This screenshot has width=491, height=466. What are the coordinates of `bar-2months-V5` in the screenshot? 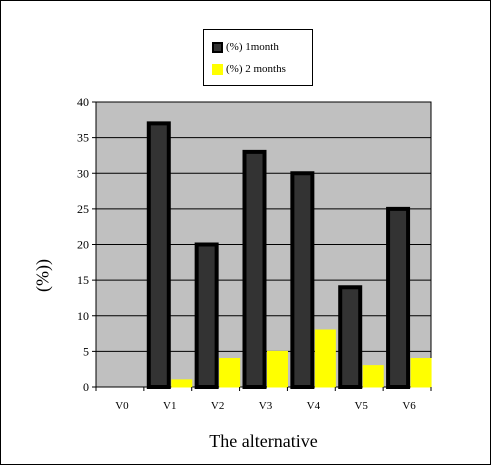 It's located at (373, 376).